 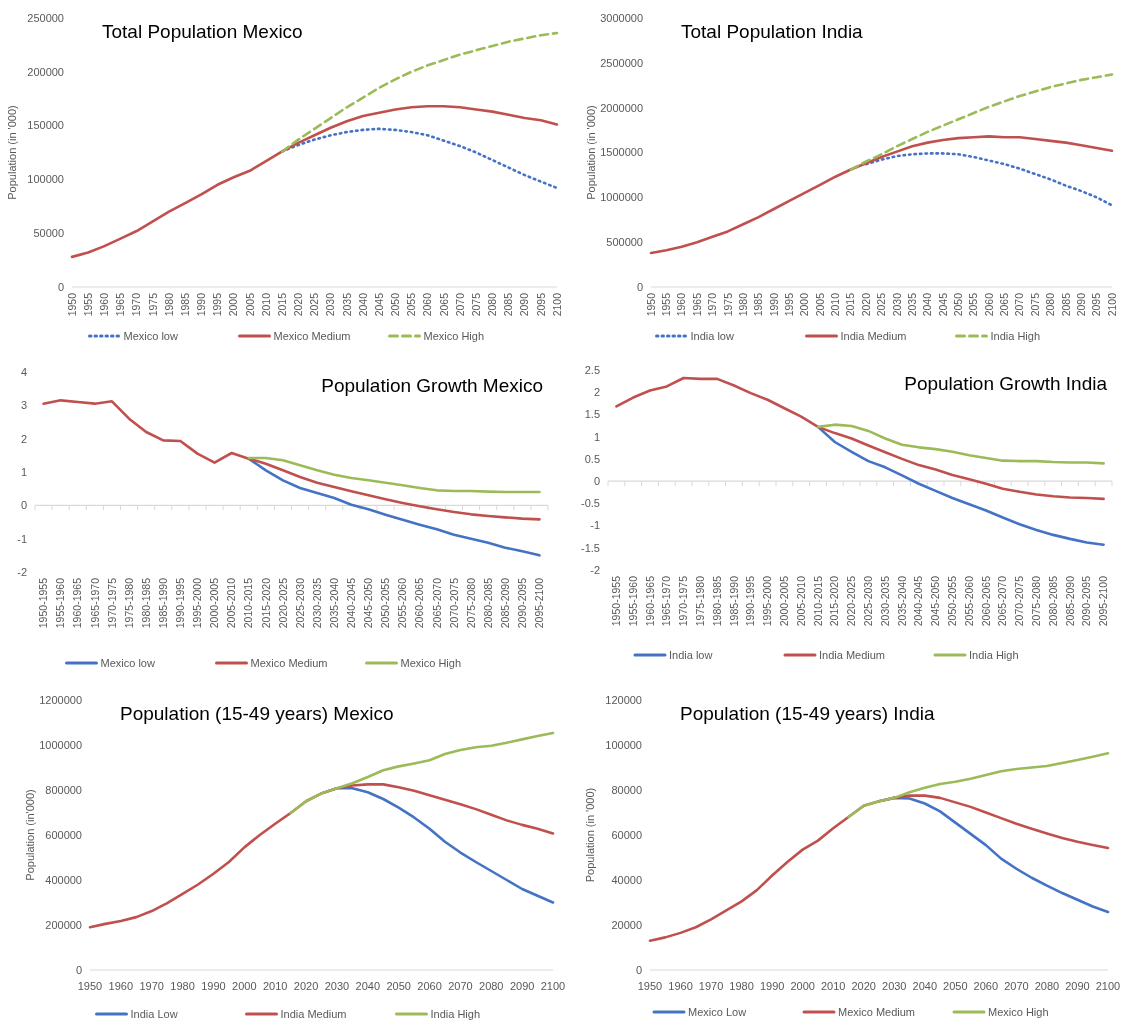 I want to click on x-tick-label: 2055, so click(x=411, y=304).